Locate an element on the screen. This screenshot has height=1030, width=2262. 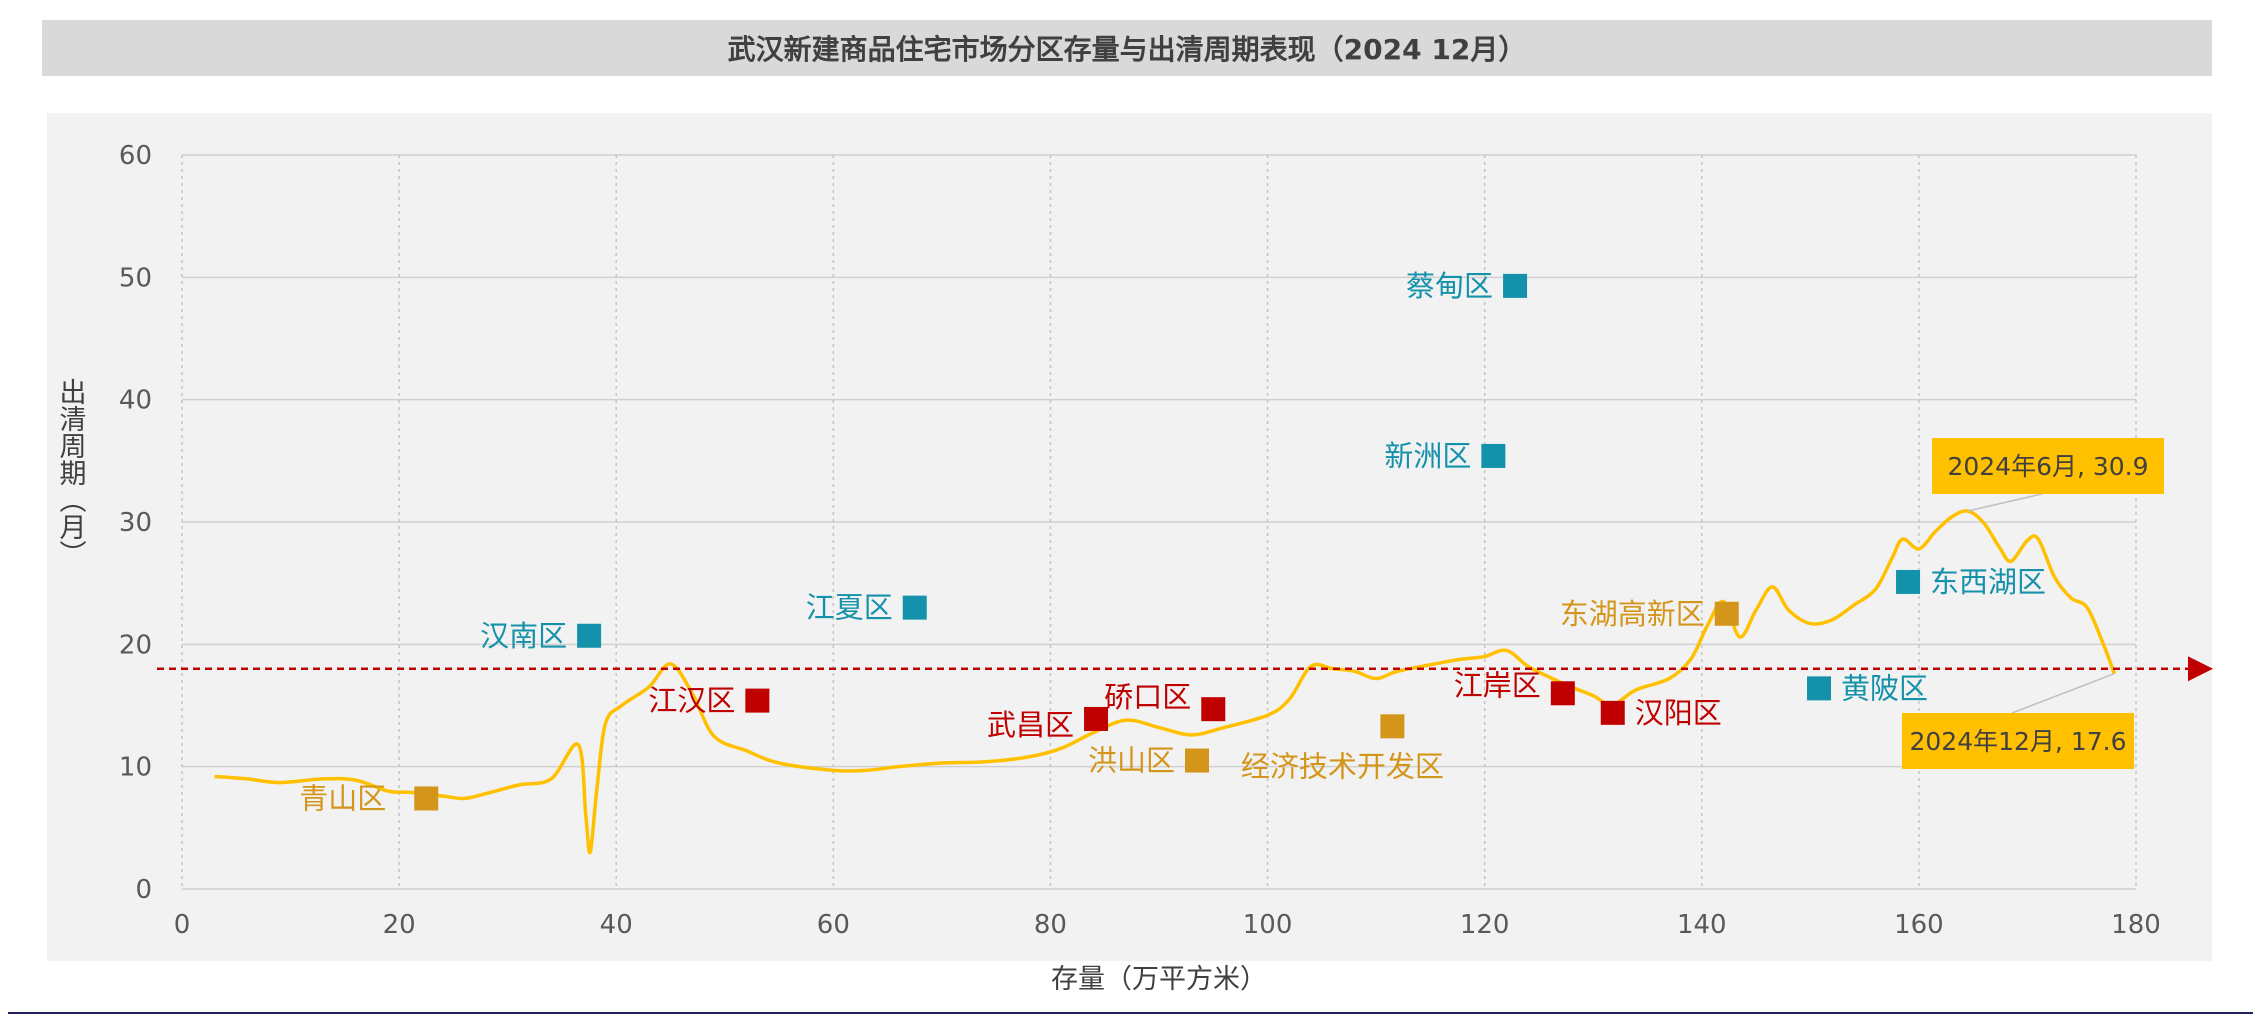
x-tick-label: 140 is located at coordinates (1702, 925).